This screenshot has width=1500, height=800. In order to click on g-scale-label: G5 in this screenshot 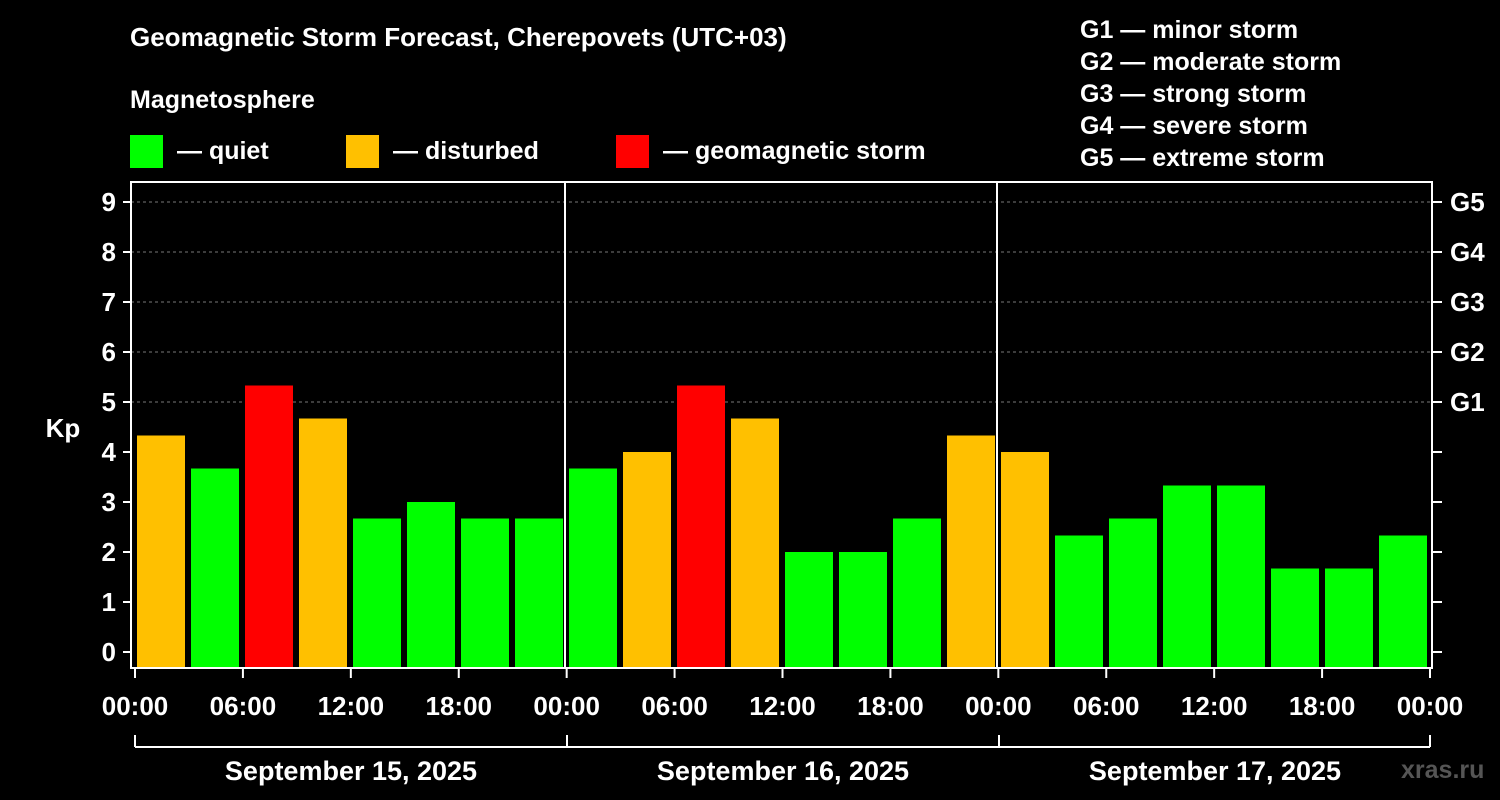, I will do `click(1467, 202)`.